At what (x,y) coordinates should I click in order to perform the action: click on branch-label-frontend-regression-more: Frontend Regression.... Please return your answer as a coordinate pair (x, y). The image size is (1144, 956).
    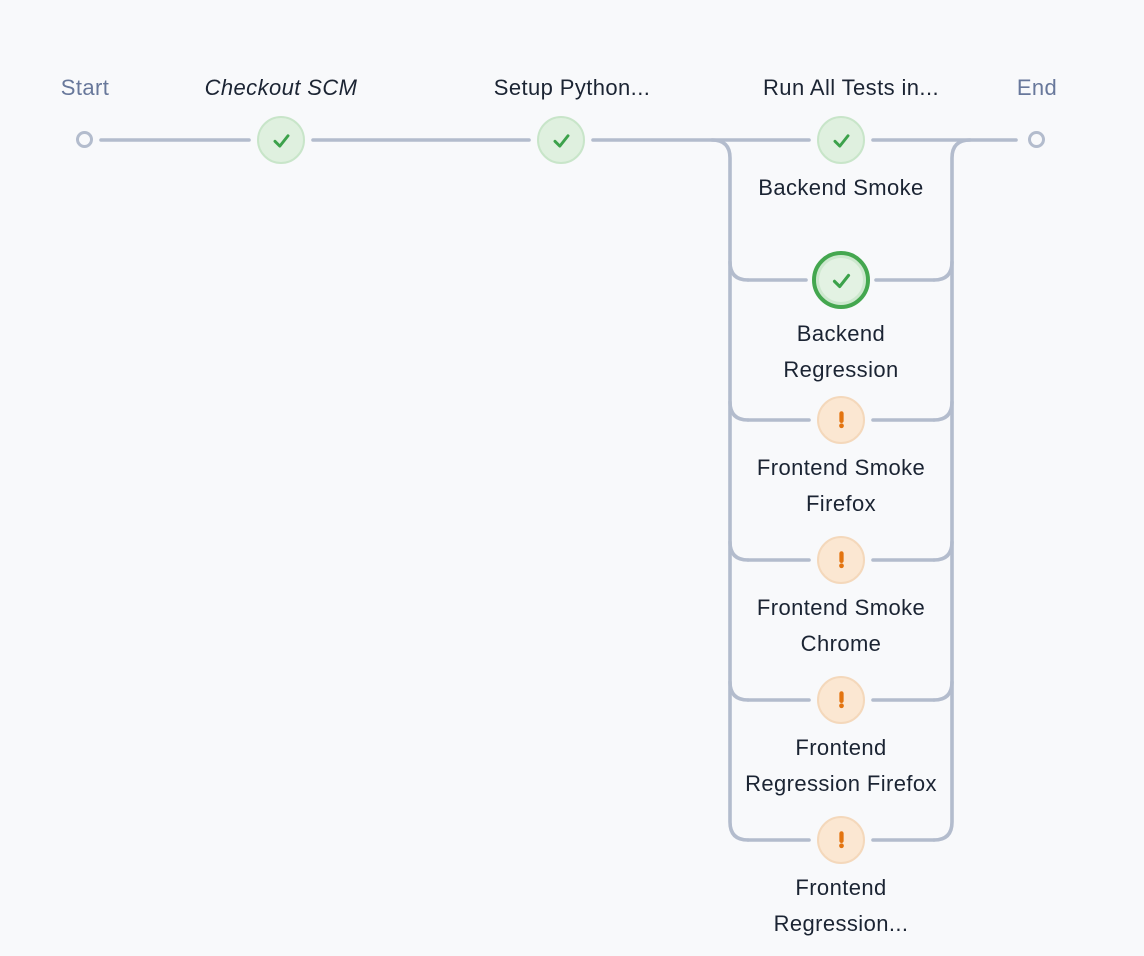
    Looking at the image, I should click on (841, 906).